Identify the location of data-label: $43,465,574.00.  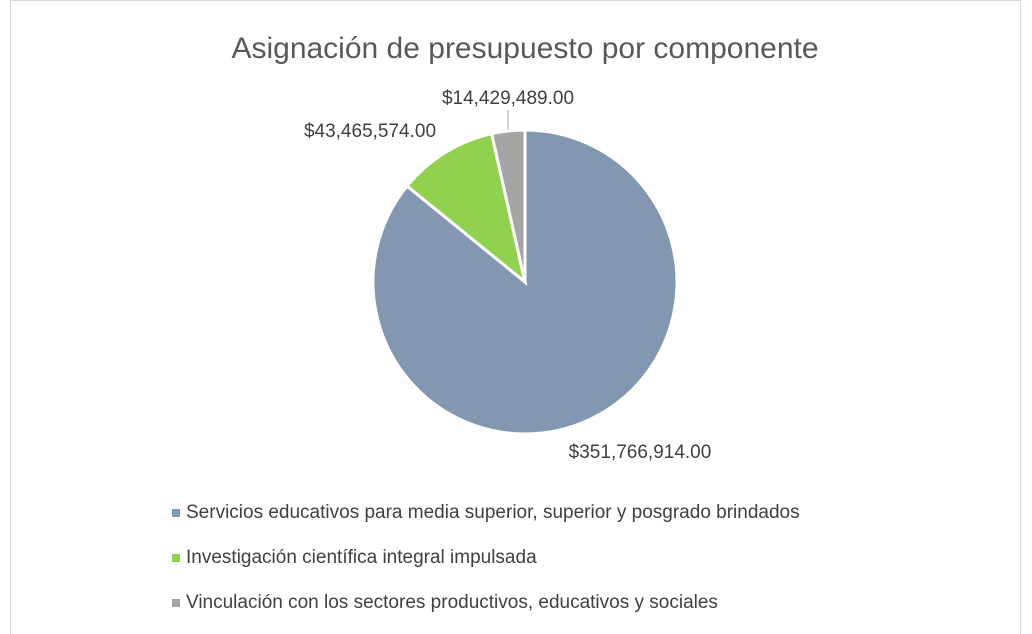
(370, 131).